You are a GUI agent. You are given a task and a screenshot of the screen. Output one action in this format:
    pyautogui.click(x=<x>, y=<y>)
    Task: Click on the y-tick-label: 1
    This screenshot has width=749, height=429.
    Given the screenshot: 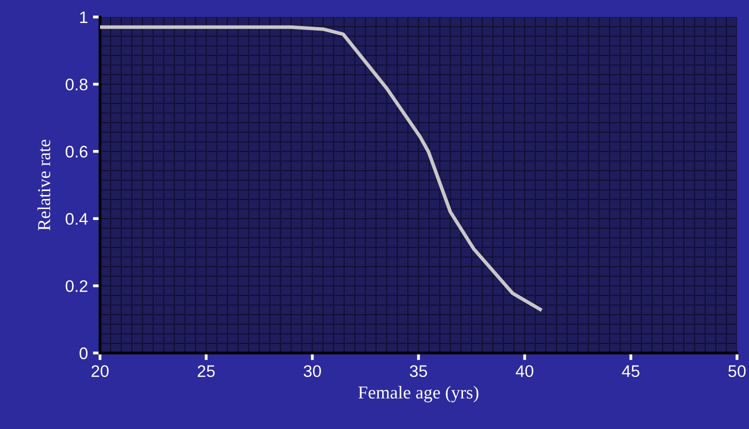 What is the action you would take?
    pyautogui.click(x=84, y=18)
    